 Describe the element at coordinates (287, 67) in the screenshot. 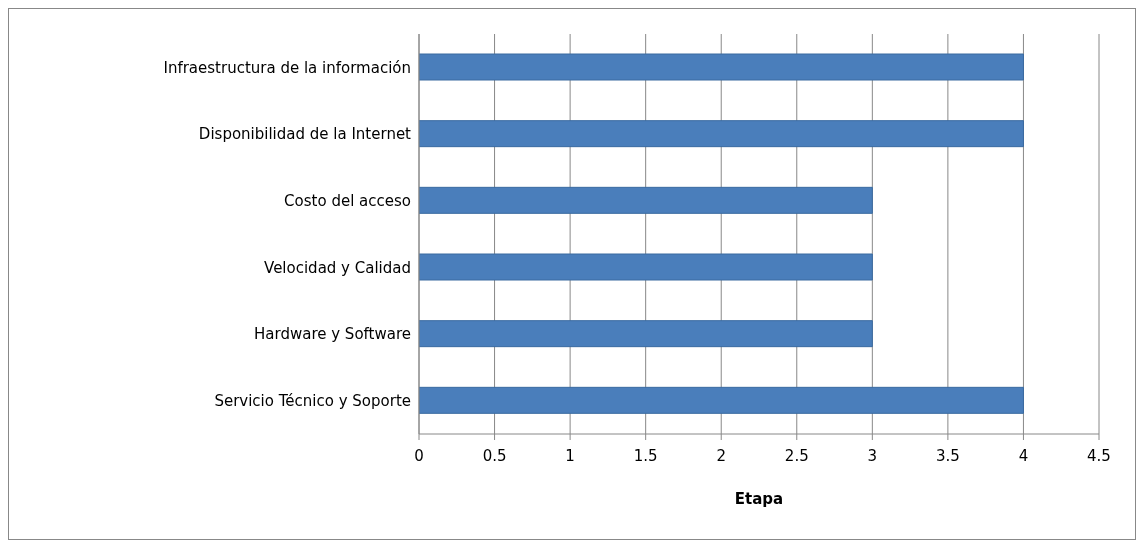

I see `y-tick-label: Infraestructura de la información` at that location.